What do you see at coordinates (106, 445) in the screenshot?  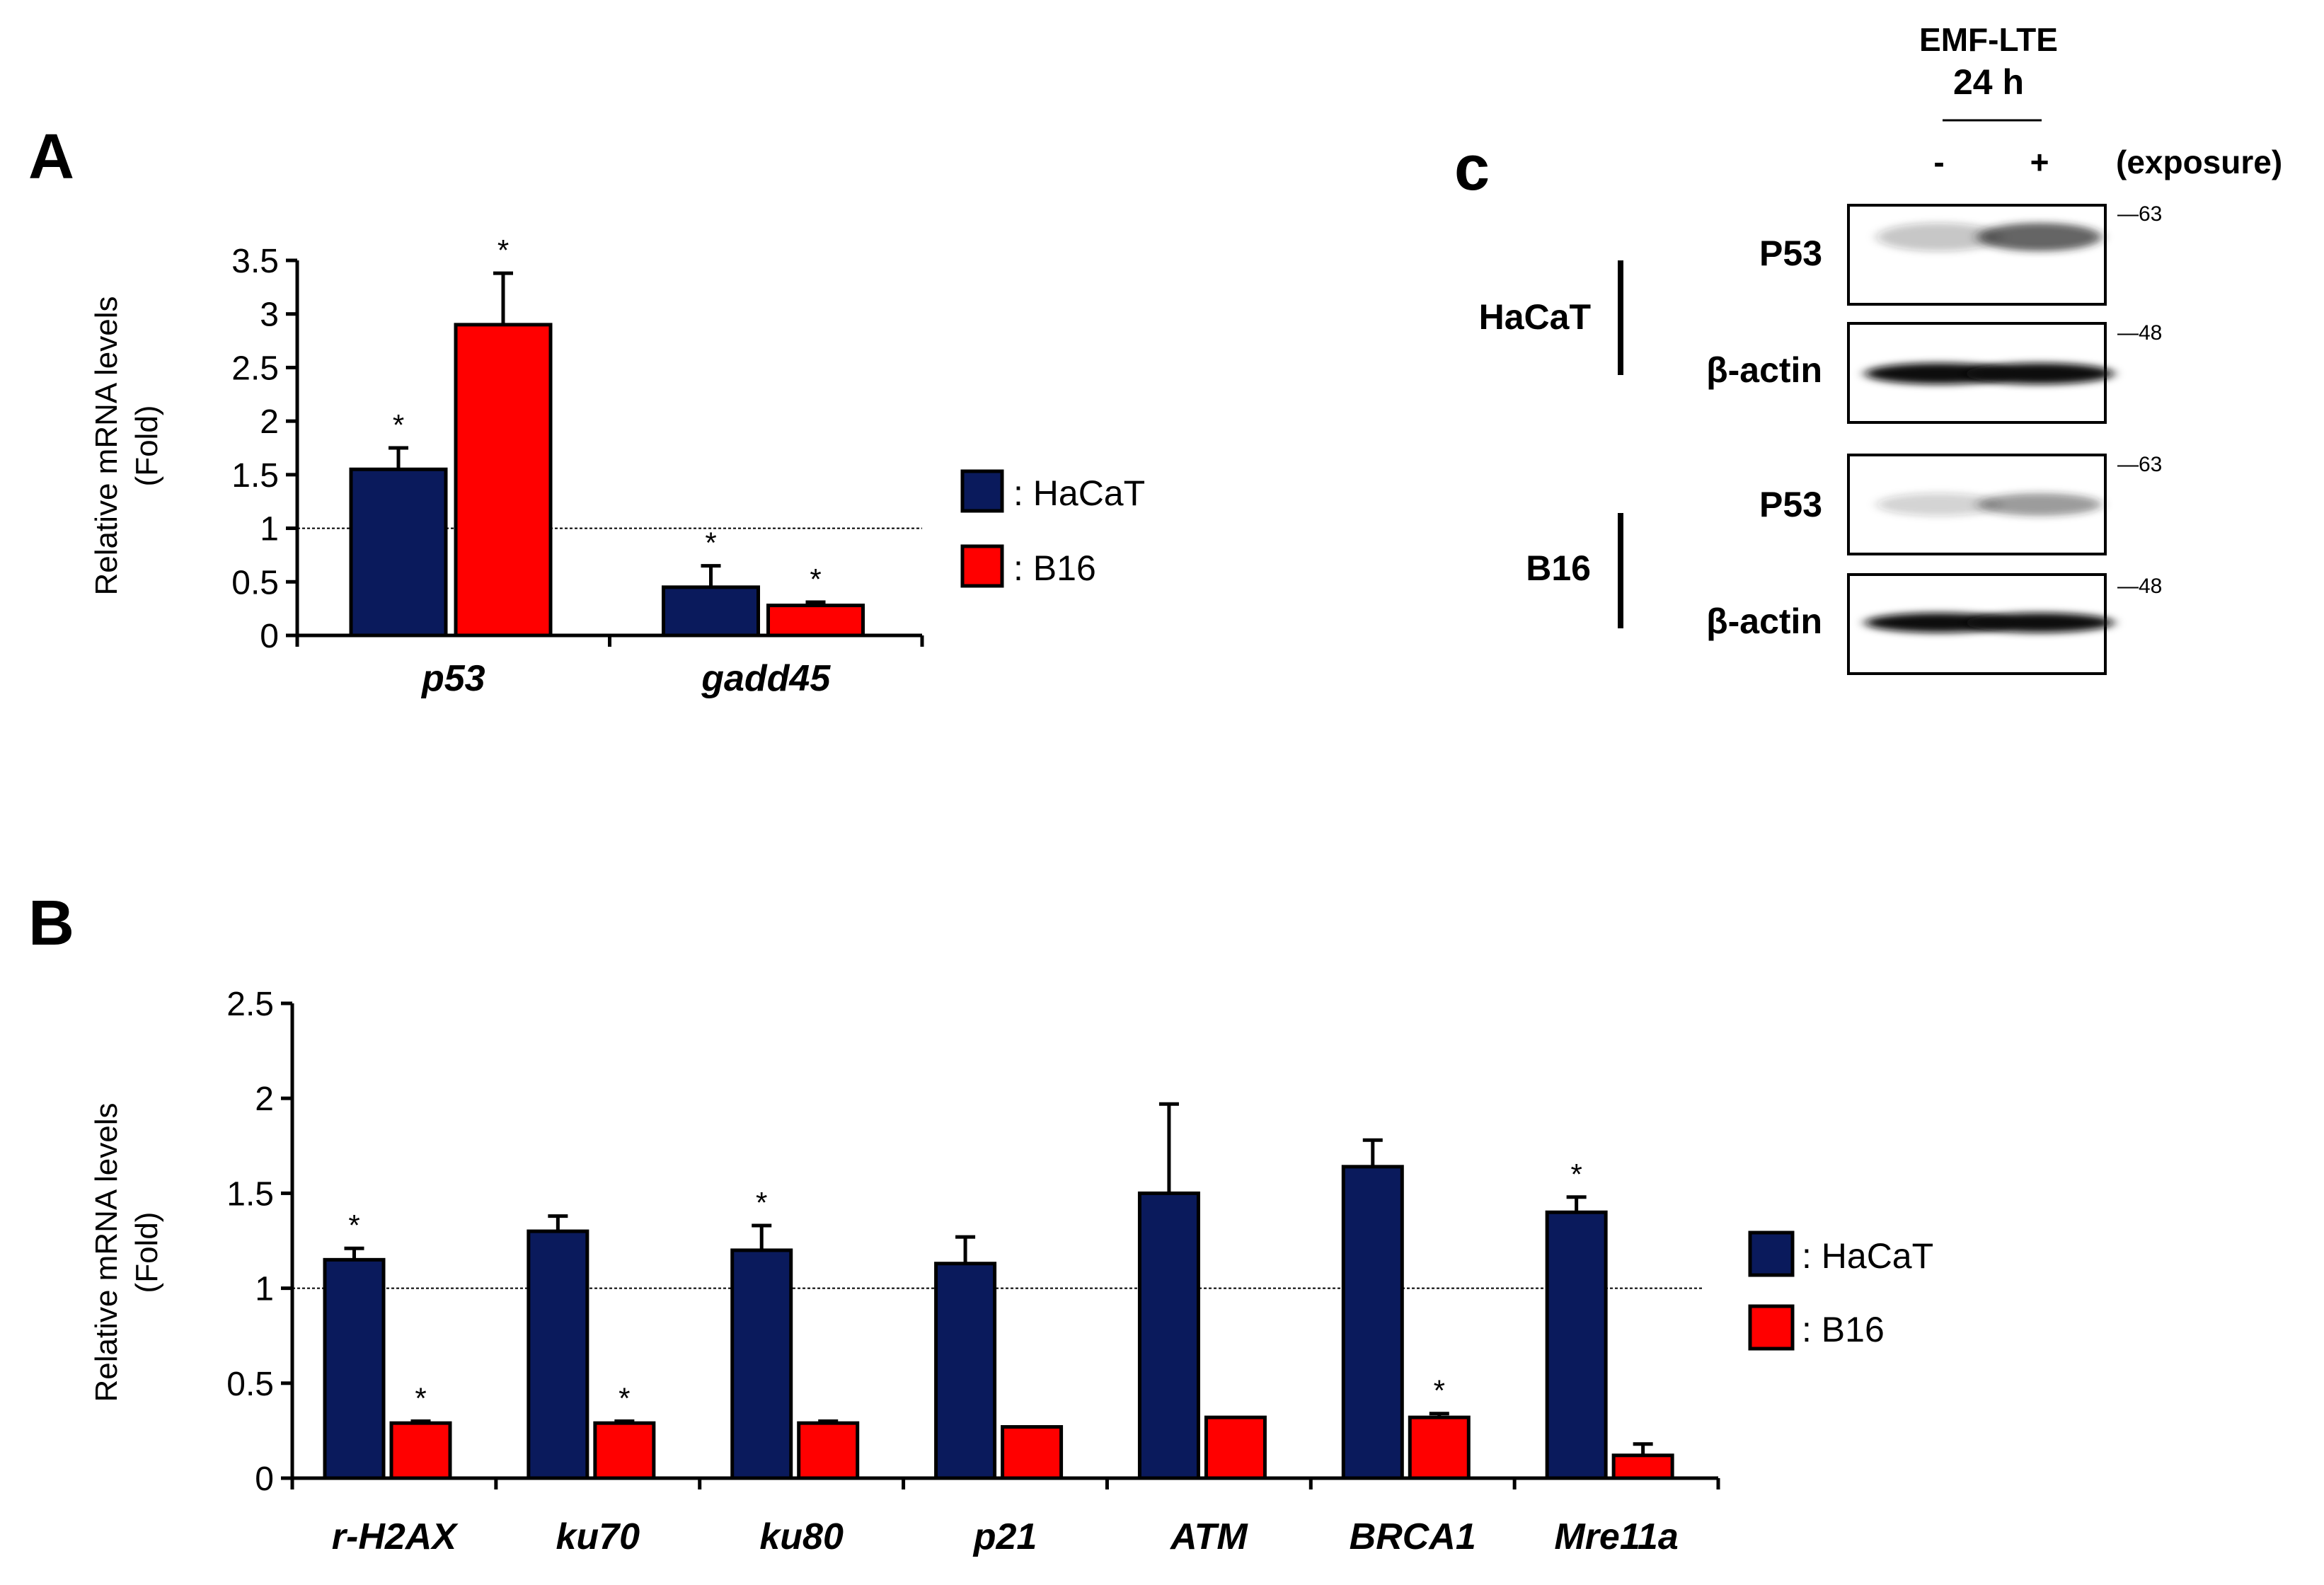 I see `chart-a-ylabel: Relative mRNA levels` at bounding box center [106, 445].